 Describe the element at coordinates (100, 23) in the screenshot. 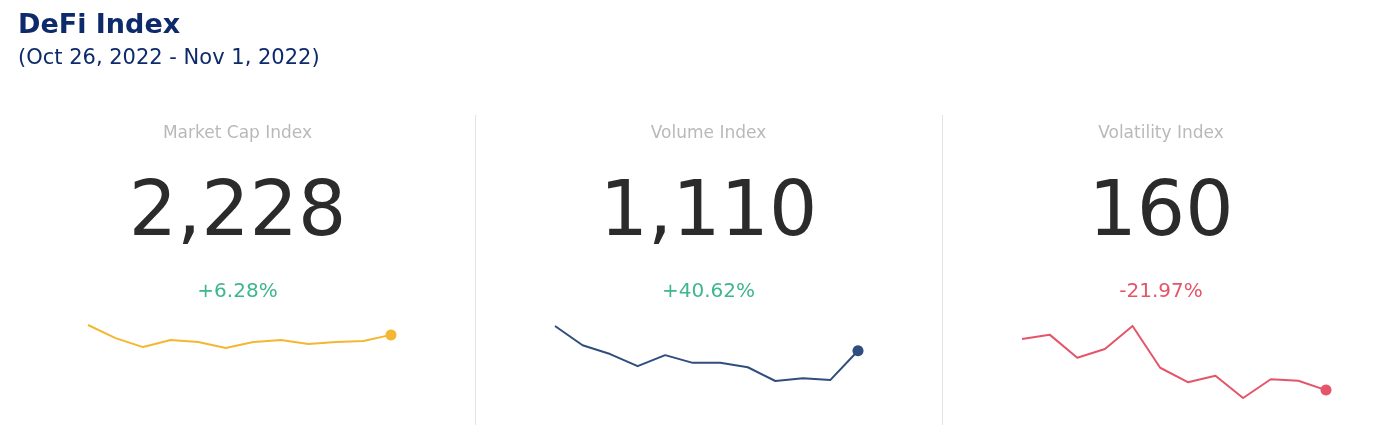

I see `text: DeFi Index` at that location.